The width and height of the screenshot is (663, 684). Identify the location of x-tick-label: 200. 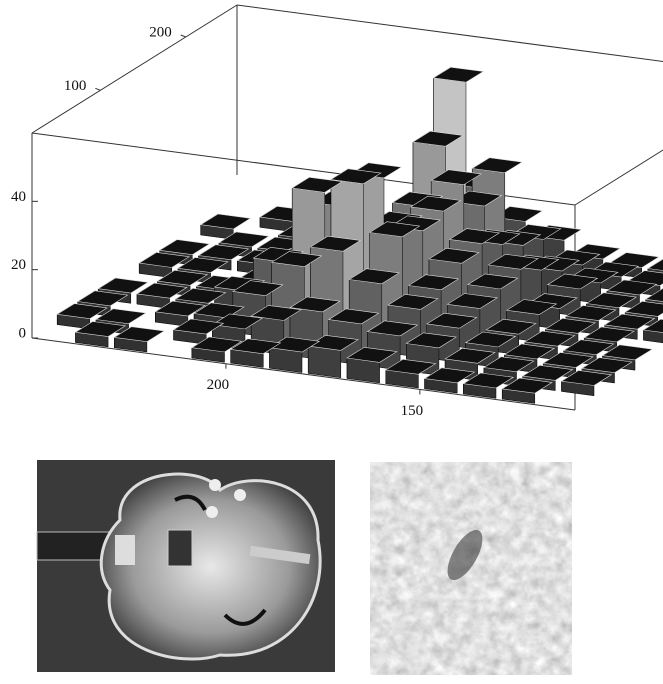
(218, 385).